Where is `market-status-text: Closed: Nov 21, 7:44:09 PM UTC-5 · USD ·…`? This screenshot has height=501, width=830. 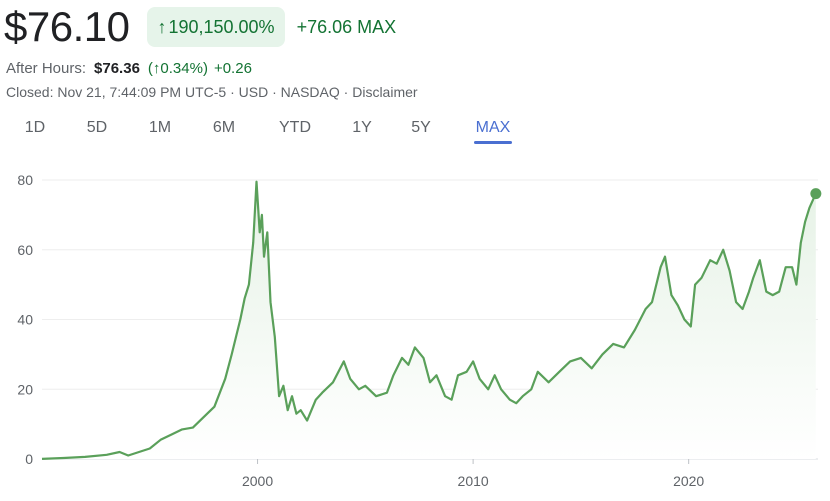
market-status-text: Closed: Nov 21, 7:44:09 PM UTC-5 · USD ·… is located at coordinates (179, 92).